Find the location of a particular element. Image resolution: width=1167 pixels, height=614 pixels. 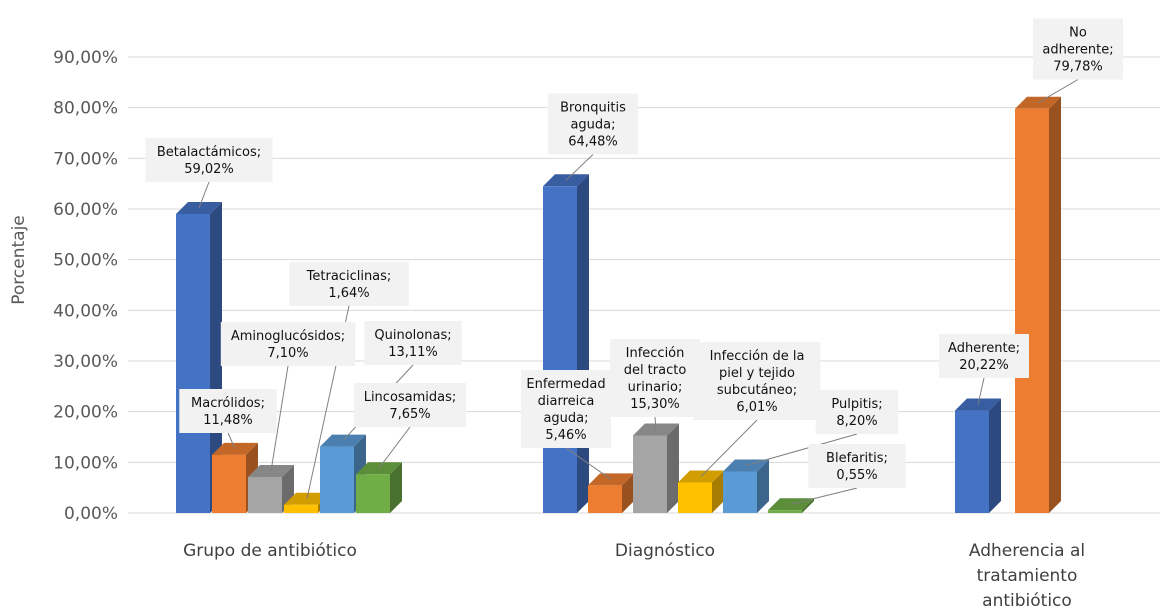

data-label-betalactamicos: Betalactámicos; 59,02% is located at coordinates (209, 160).